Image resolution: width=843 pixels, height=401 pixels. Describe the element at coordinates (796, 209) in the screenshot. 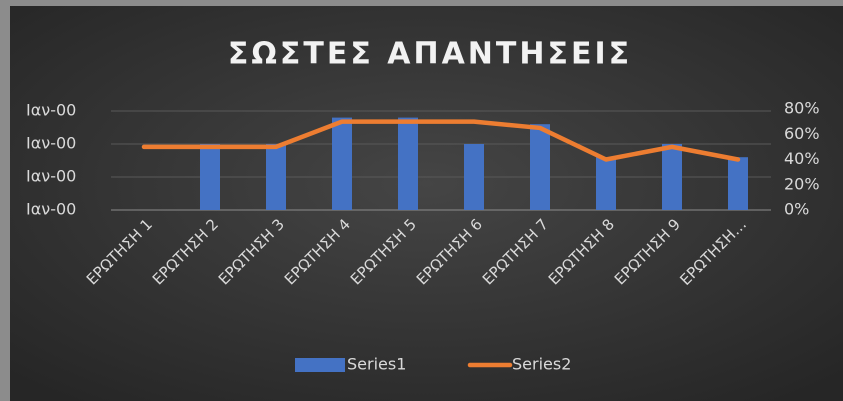

I see `y2-tick-label: 0%` at that location.